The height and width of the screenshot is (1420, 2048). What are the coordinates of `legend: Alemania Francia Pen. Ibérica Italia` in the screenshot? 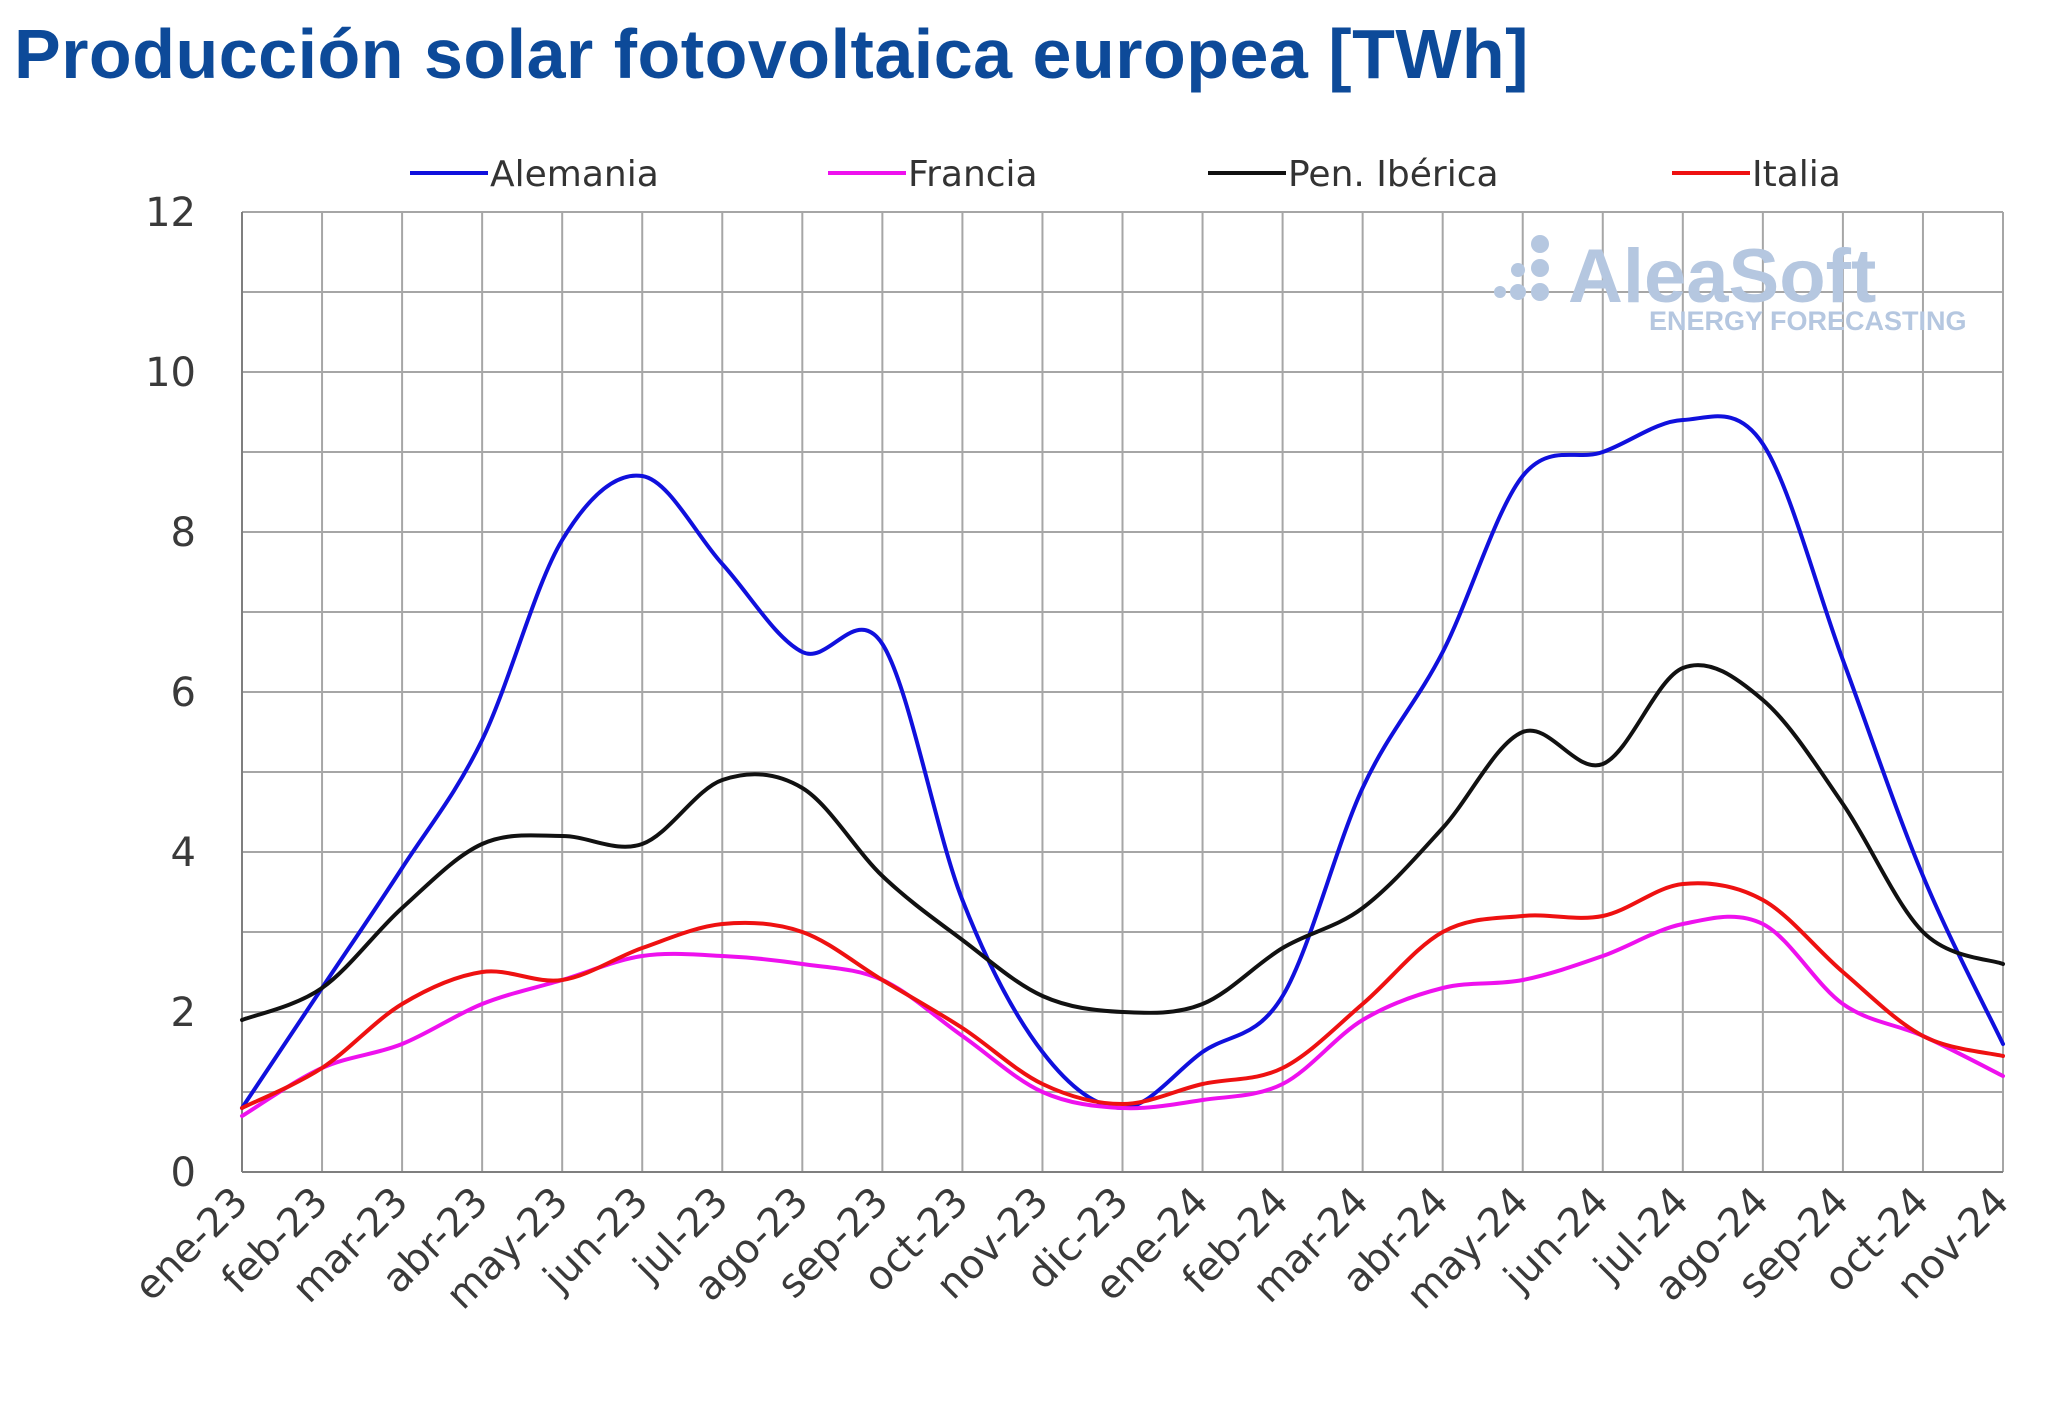 It's located at (1125, 174).